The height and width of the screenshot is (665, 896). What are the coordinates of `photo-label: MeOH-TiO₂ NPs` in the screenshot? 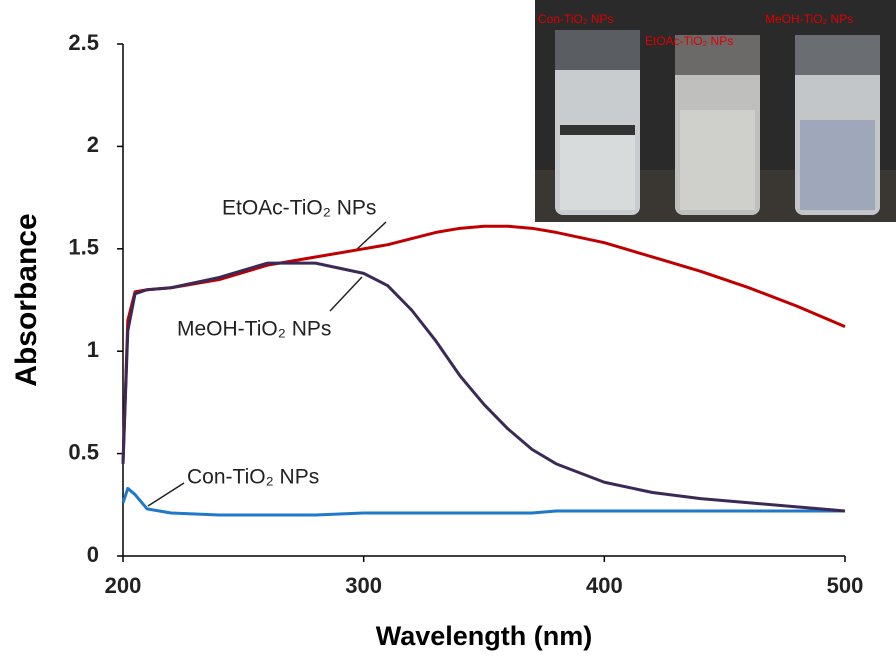 It's located at (809, 19).